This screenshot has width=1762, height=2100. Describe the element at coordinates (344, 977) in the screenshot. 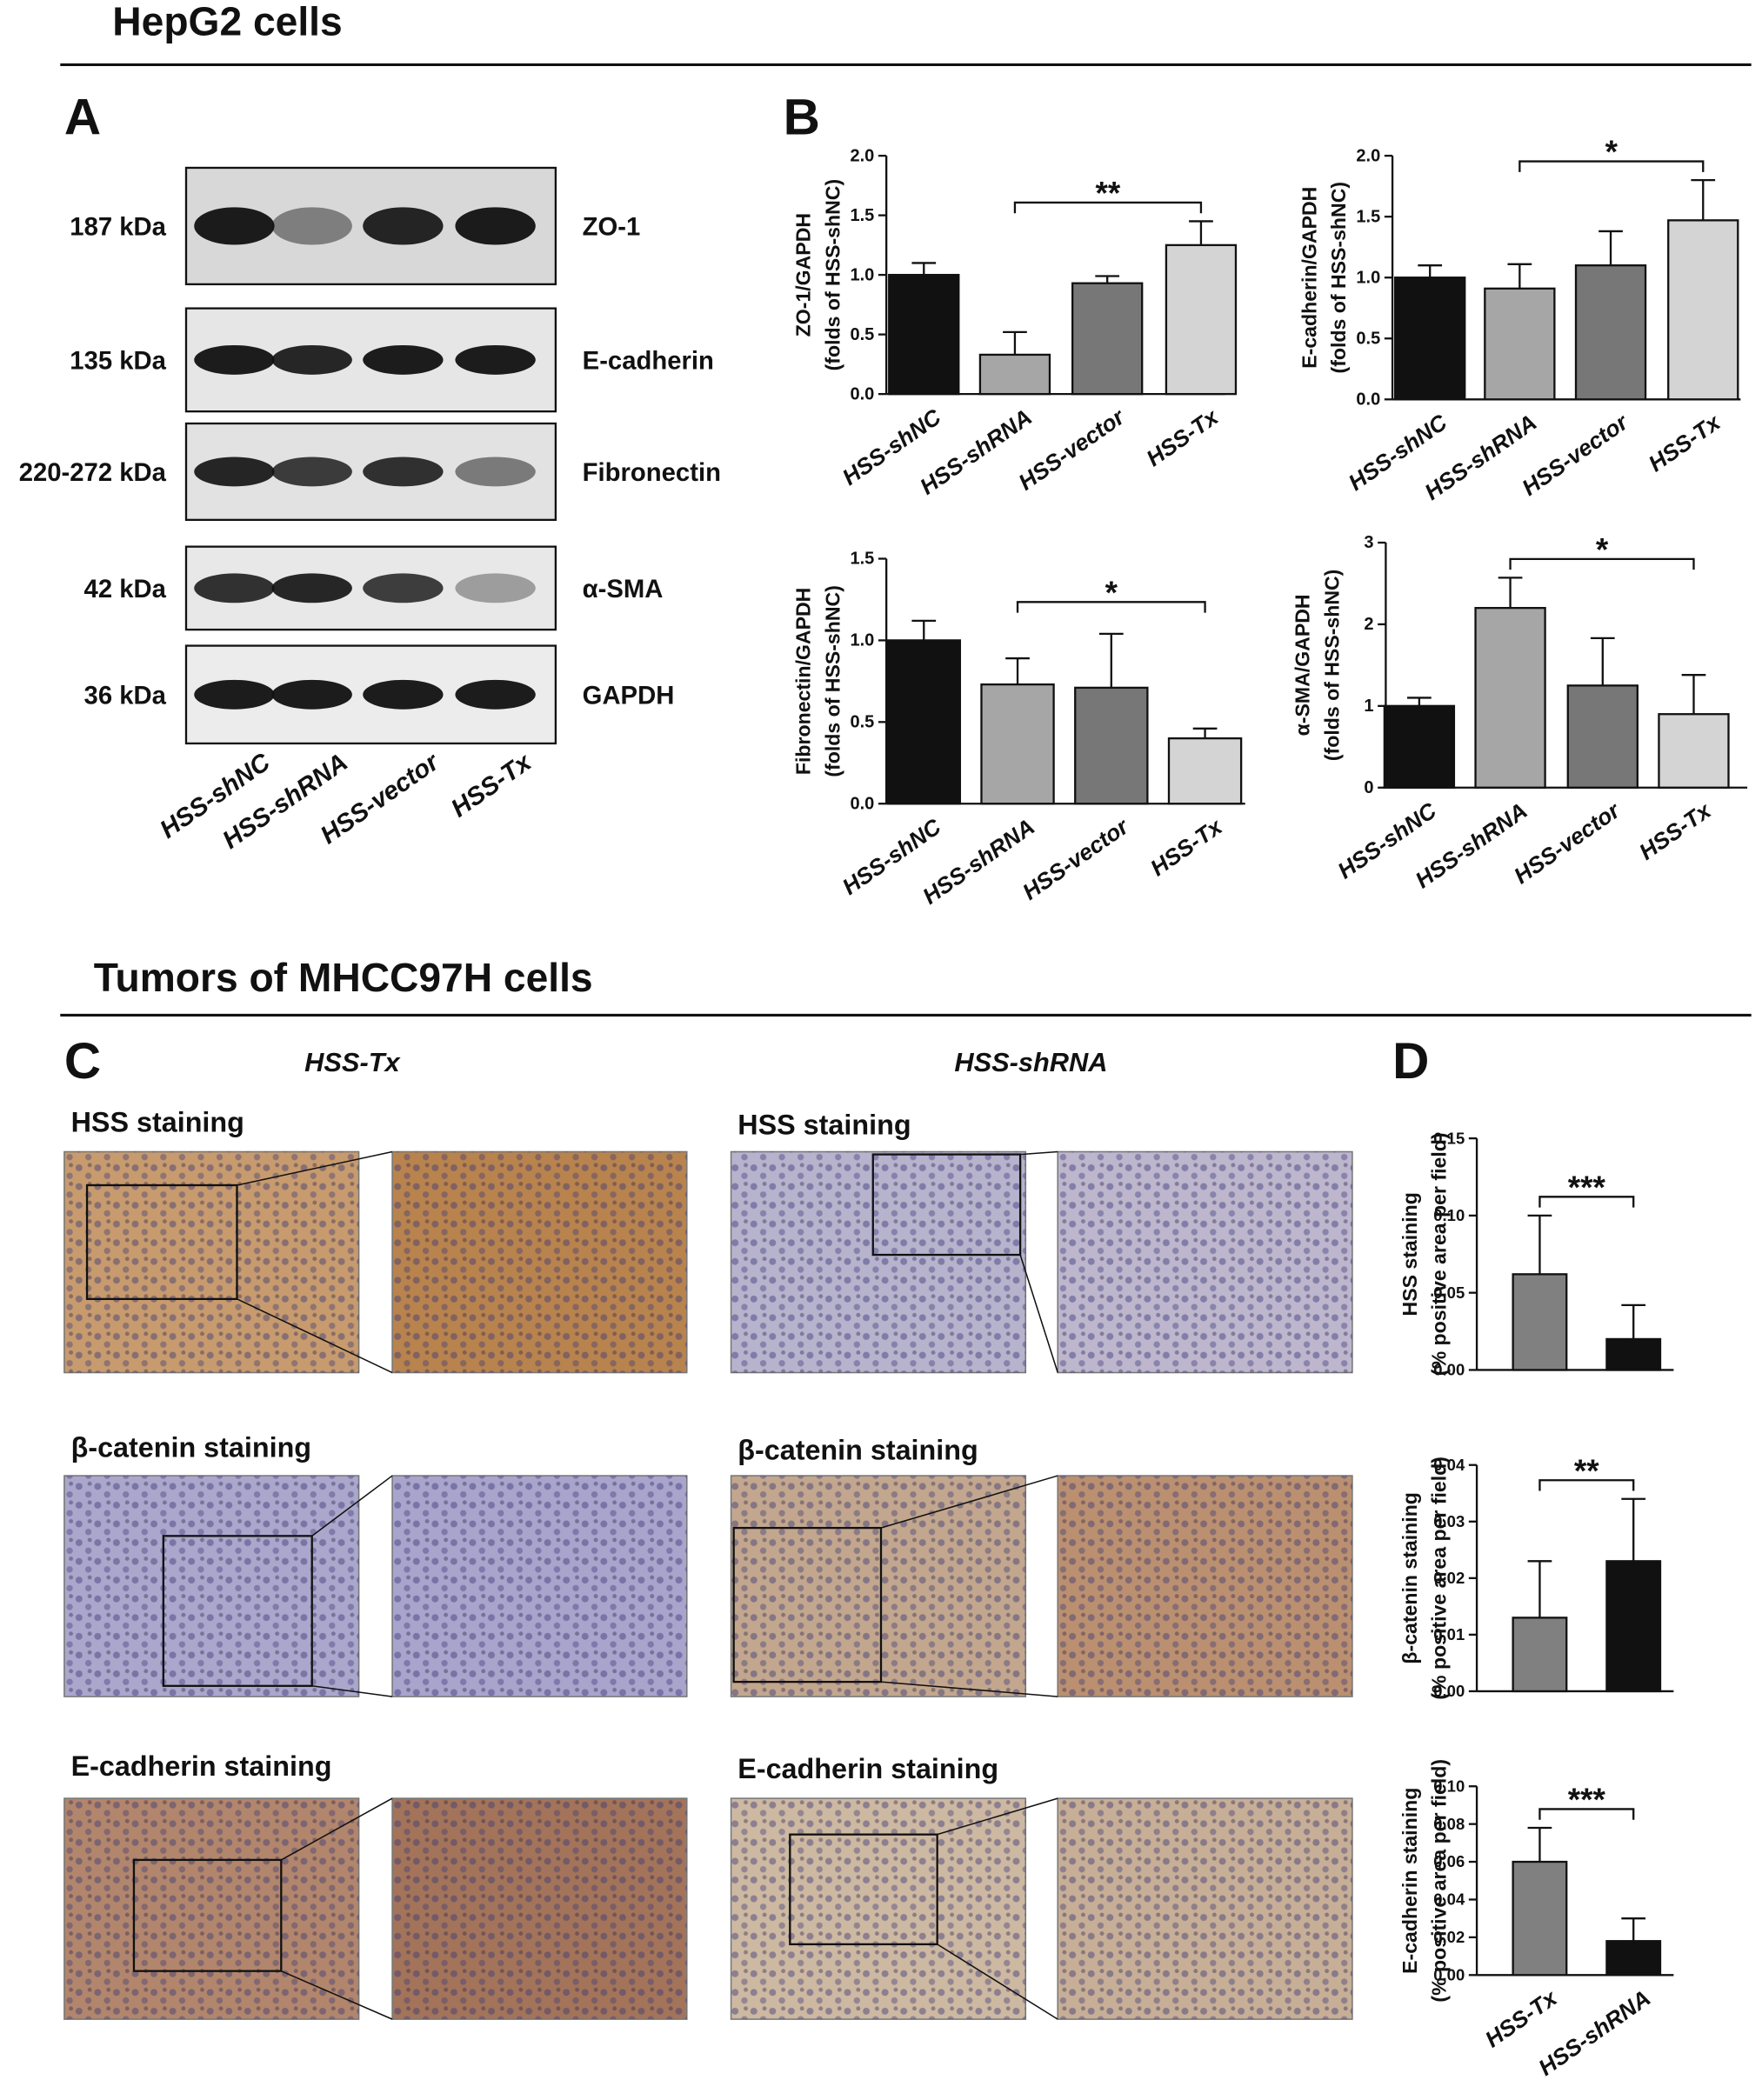

I see `section-title: Tumors of MHCC97H cells` at that location.